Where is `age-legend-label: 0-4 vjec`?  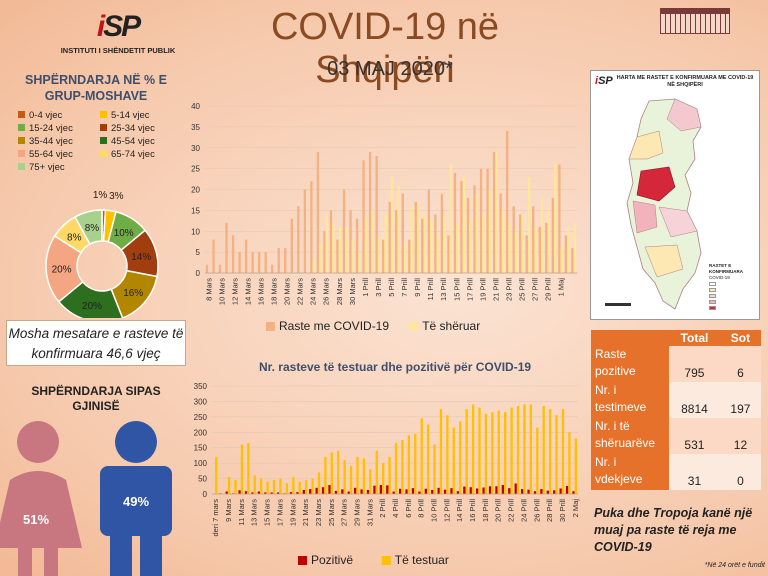
age-legend-label: 0-4 vjec is located at coordinates (46, 115).